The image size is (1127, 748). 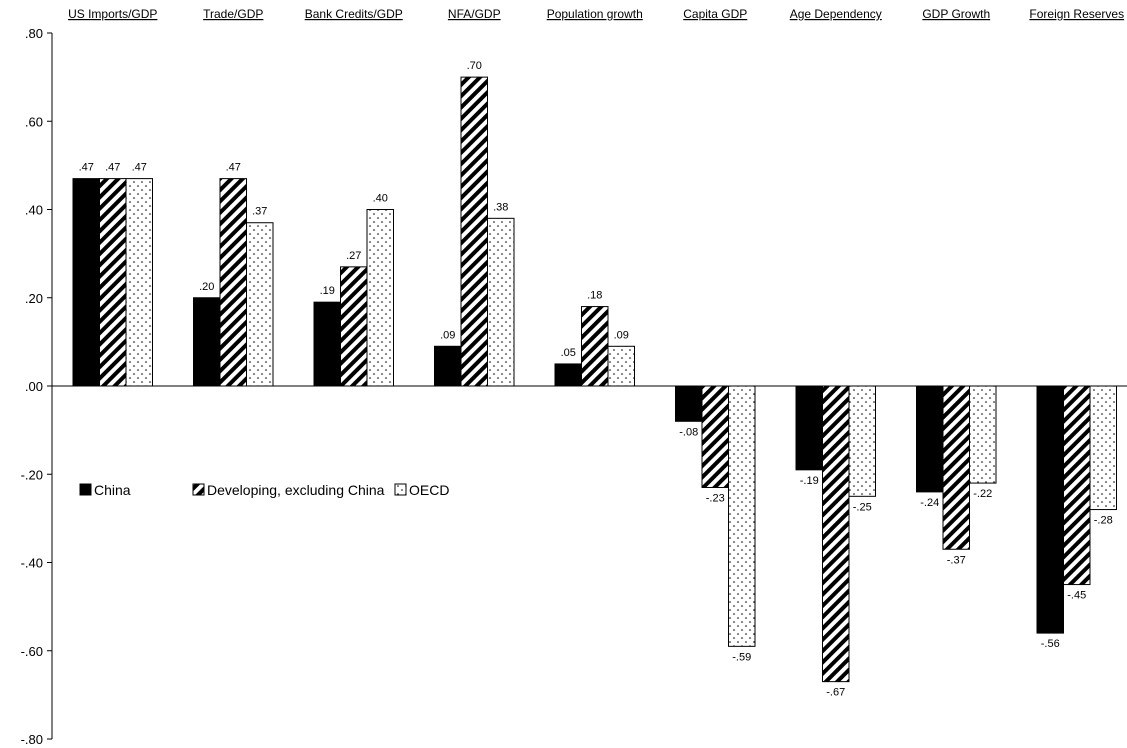 I want to click on category-label: Bank Credits/GDP, so click(x=354, y=14).